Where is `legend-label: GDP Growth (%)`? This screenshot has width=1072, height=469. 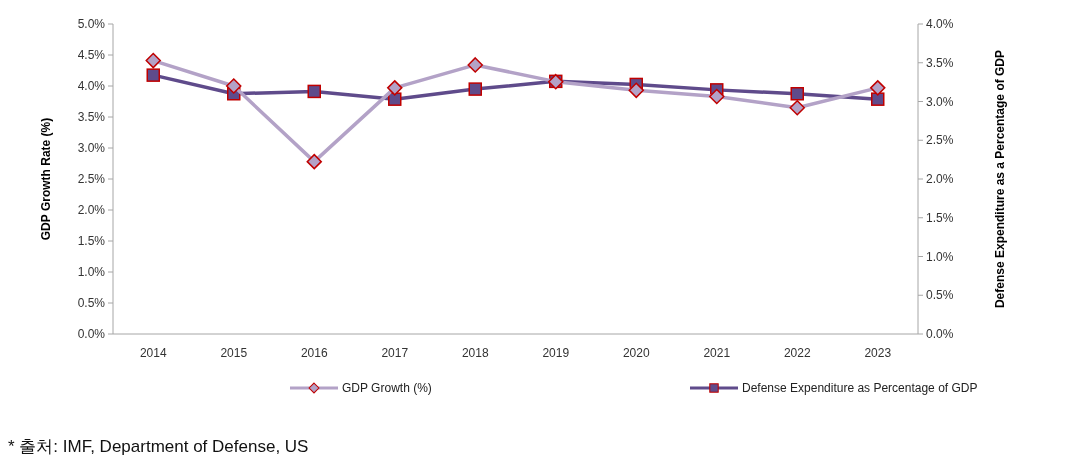
legend-label: GDP Growth (%) is located at coordinates (387, 388).